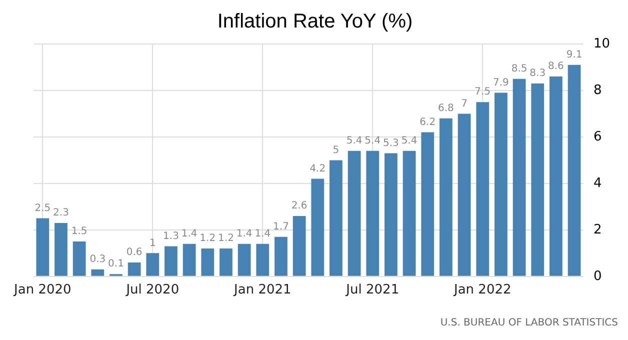 The height and width of the screenshot is (340, 628). What do you see at coordinates (134, 252) in the screenshot?
I see `data-label: 0.6` at bounding box center [134, 252].